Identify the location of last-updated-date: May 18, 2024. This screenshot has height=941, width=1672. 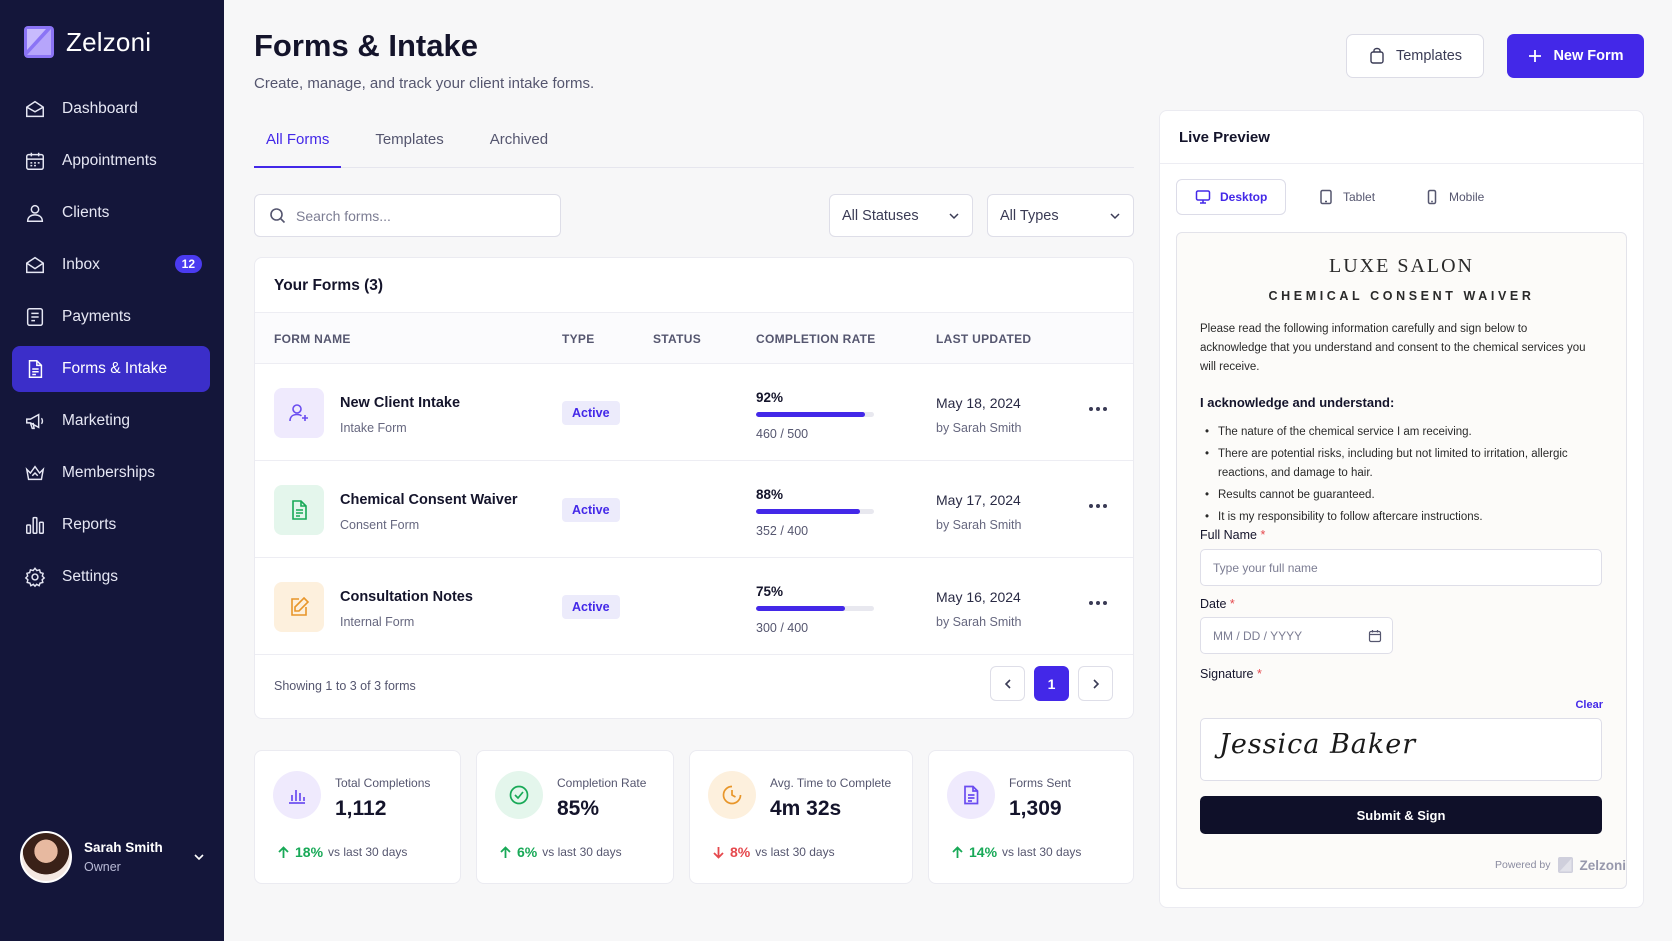
(978, 403).